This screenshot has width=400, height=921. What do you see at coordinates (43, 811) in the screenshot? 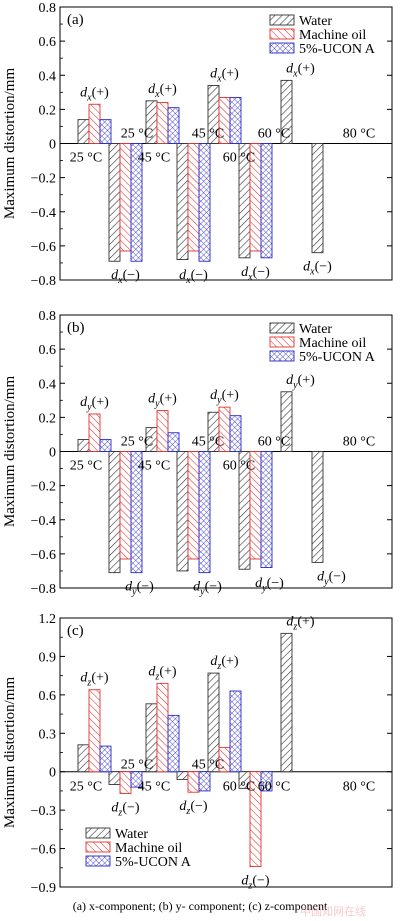
I see `y-tick-label: −0.3` at bounding box center [43, 811].